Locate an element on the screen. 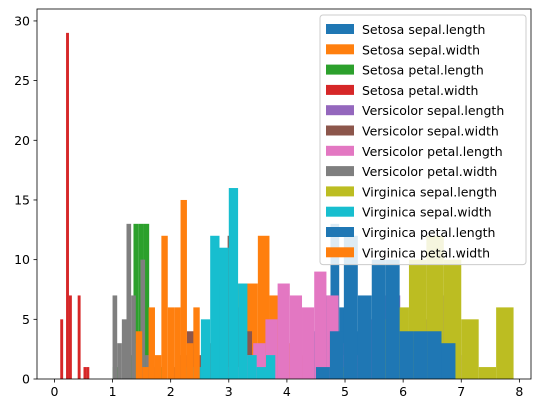 Image resolution: width=543 pixels, height=413 pixels. x-tick-label: 4 is located at coordinates (287, 391).